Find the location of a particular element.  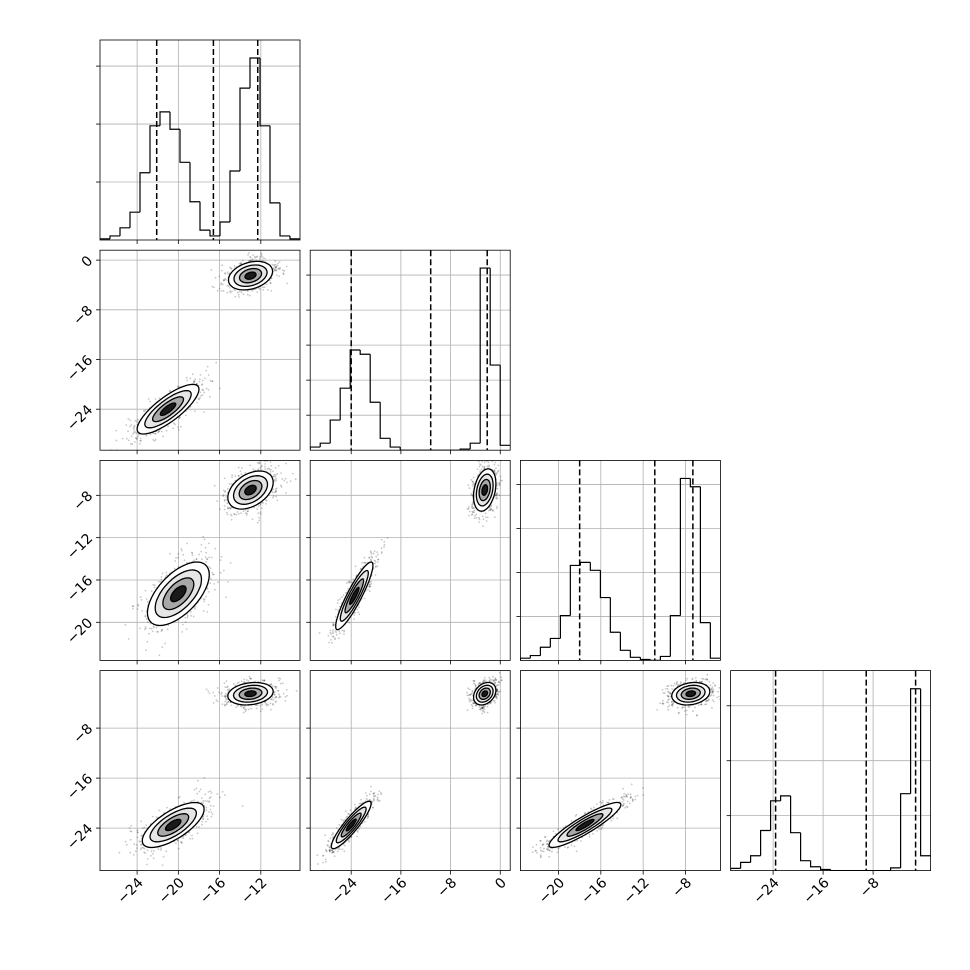

y-tick-label: −8 is located at coordinates (83, 316).